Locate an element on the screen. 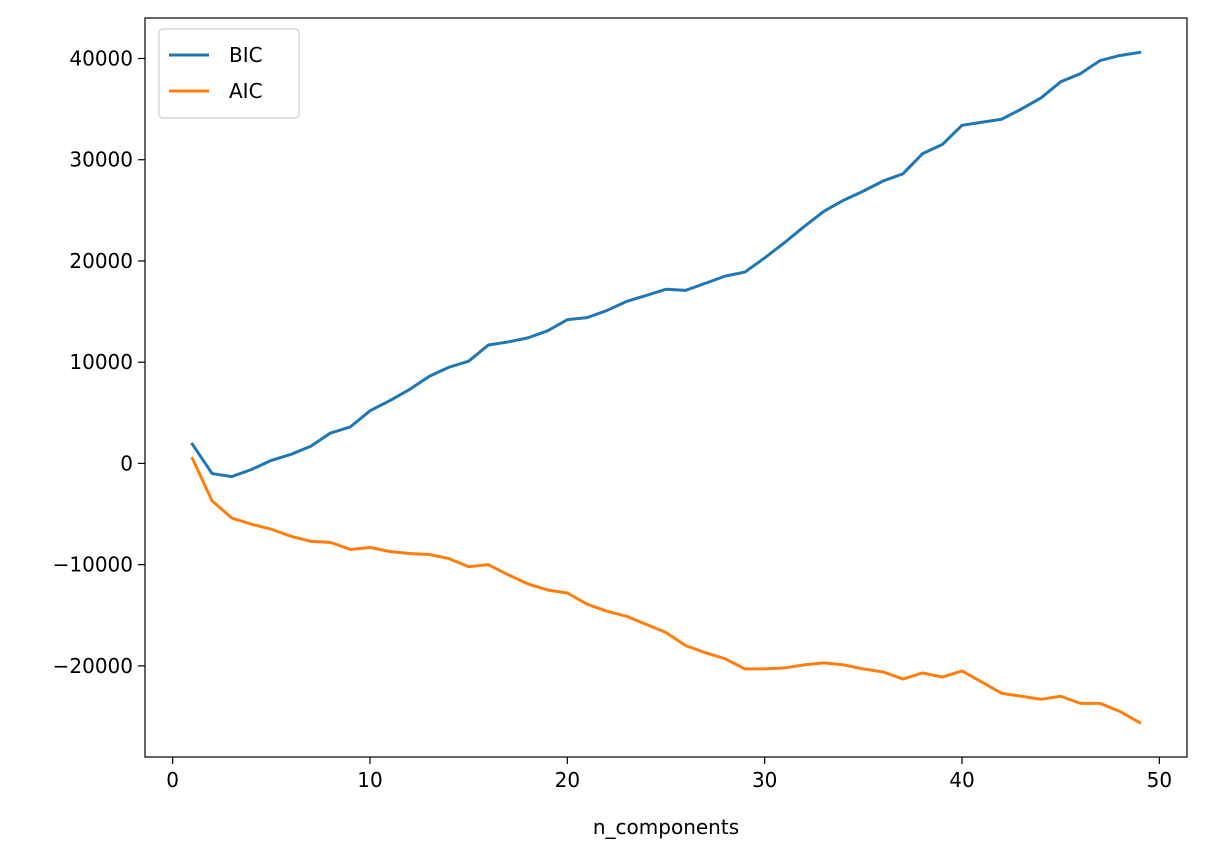 The image size is (1206, 862). x-axis-ticks: 0 10 20 30 40 50 is located at coordinates (669, 774).